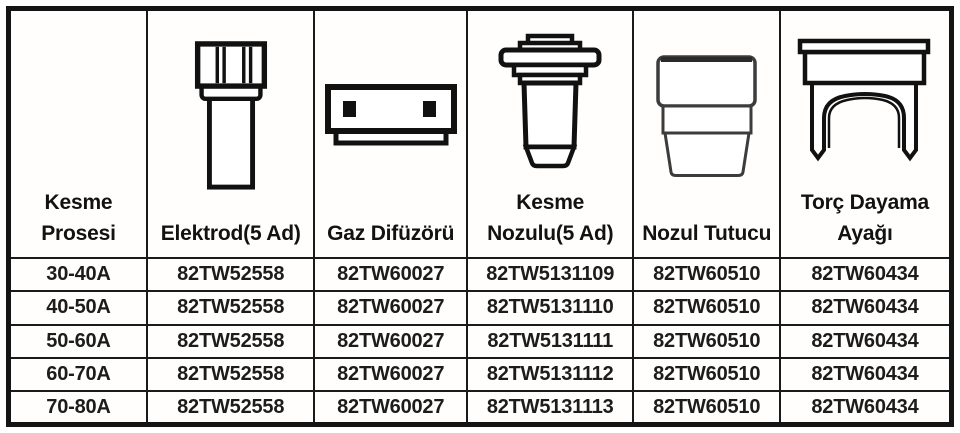 This screenshot has height=433, width=960. I want to click on header-gas-diffuser: Gaz Difüzörü, so click(390, 133).